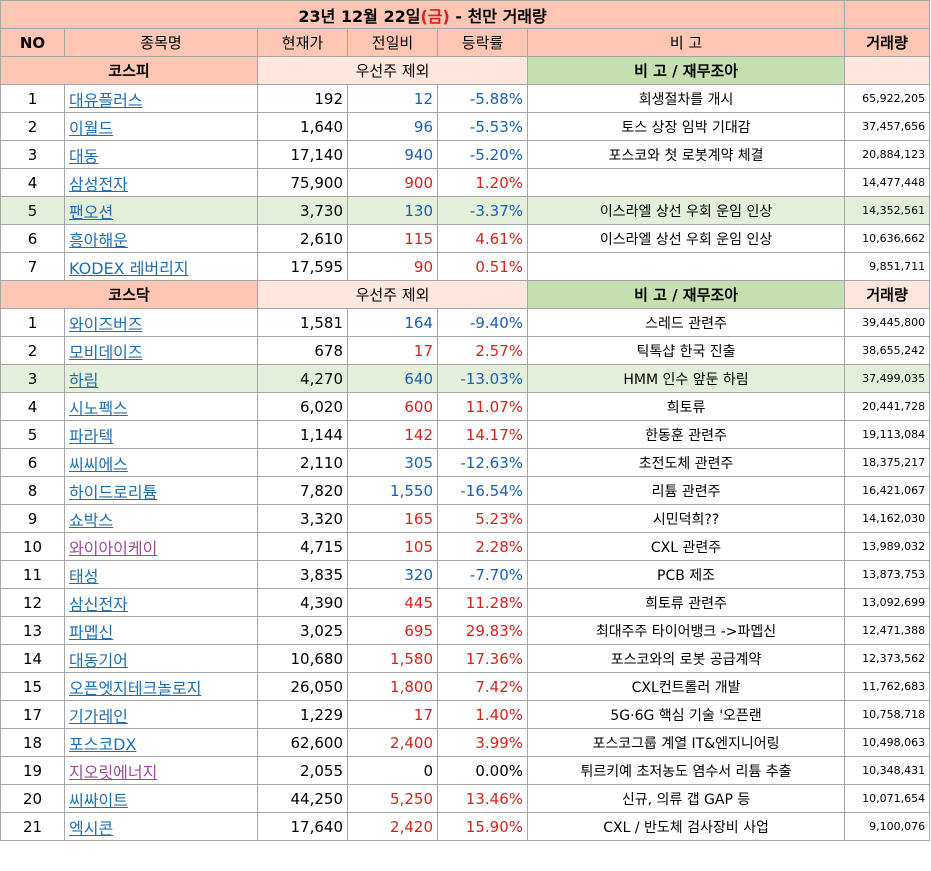  Describe the element at coordinates (98, 184) in the screenshot. I see `stock-name-link: 삼성전자` at that location.